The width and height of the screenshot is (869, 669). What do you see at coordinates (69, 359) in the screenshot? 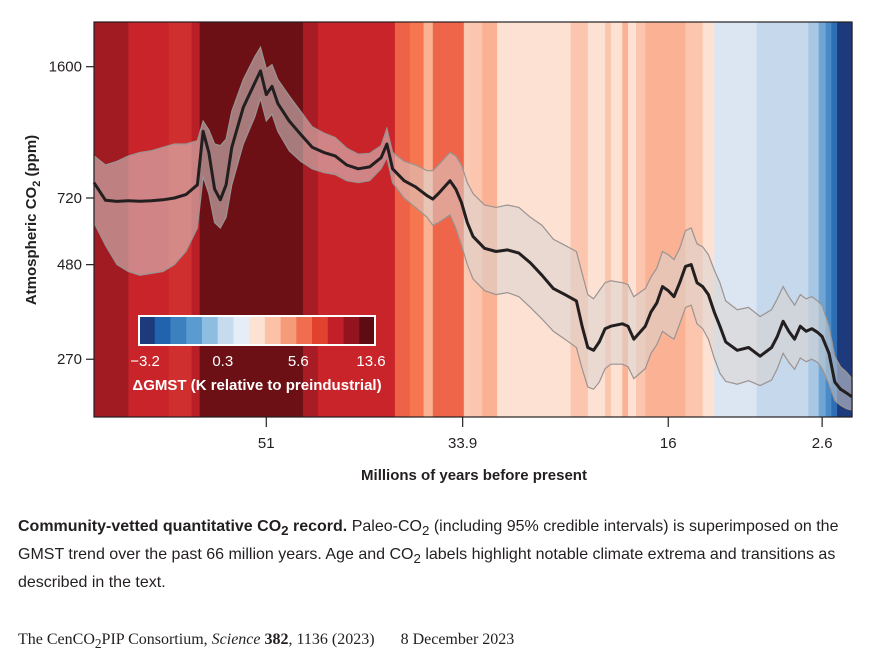
I see `y-tick-label: 270` at bounding box center [69, 359].